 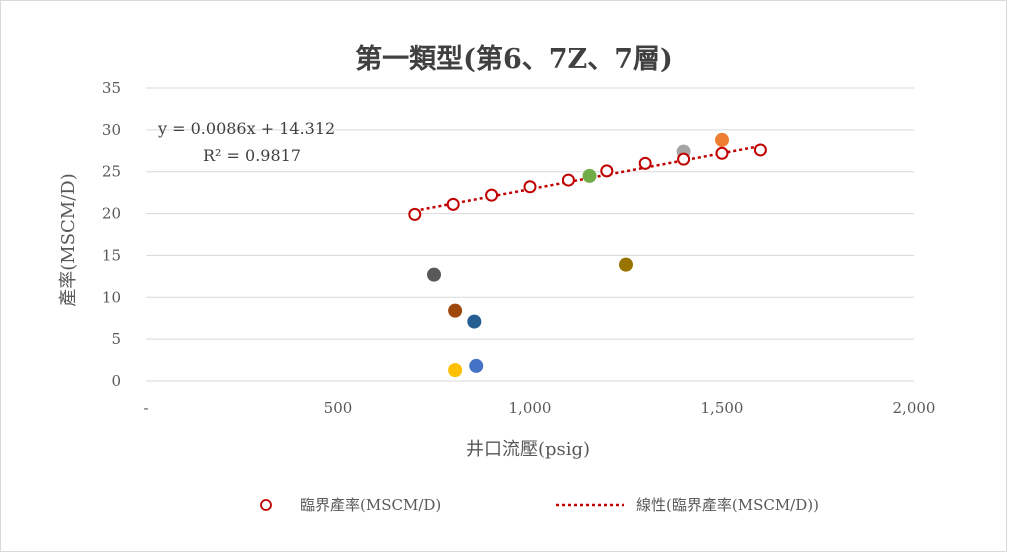 I want to click on series-group, so click(x=587, y=182).